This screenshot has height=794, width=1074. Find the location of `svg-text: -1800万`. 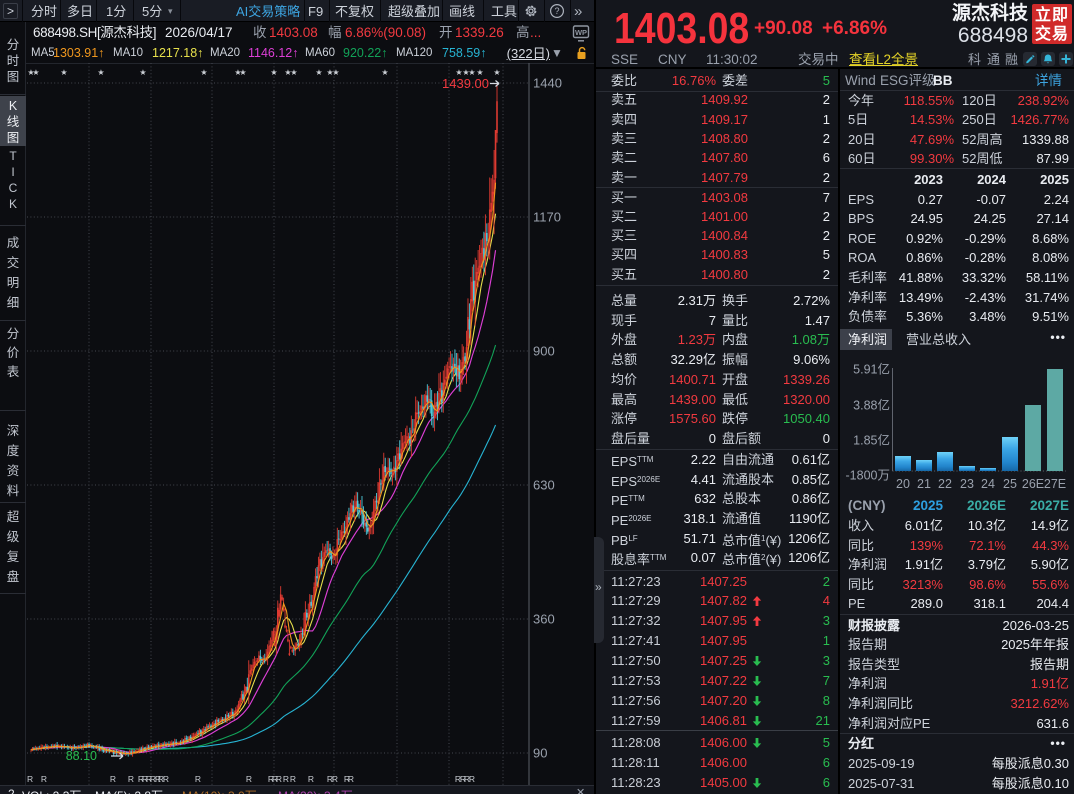

svg-text: -1800万 is located at coordinates (868, 476).